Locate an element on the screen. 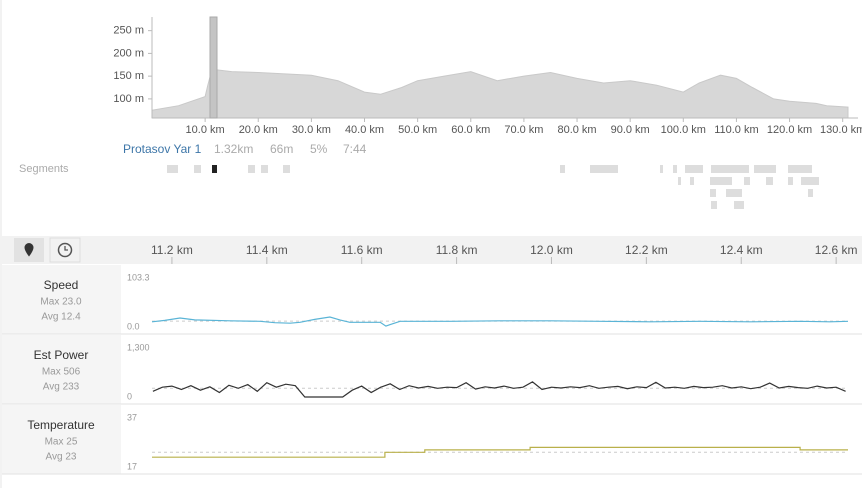 Image resolution: width=862 pixels, height=488 pixels. time-button is located at coordinates (65, 250).